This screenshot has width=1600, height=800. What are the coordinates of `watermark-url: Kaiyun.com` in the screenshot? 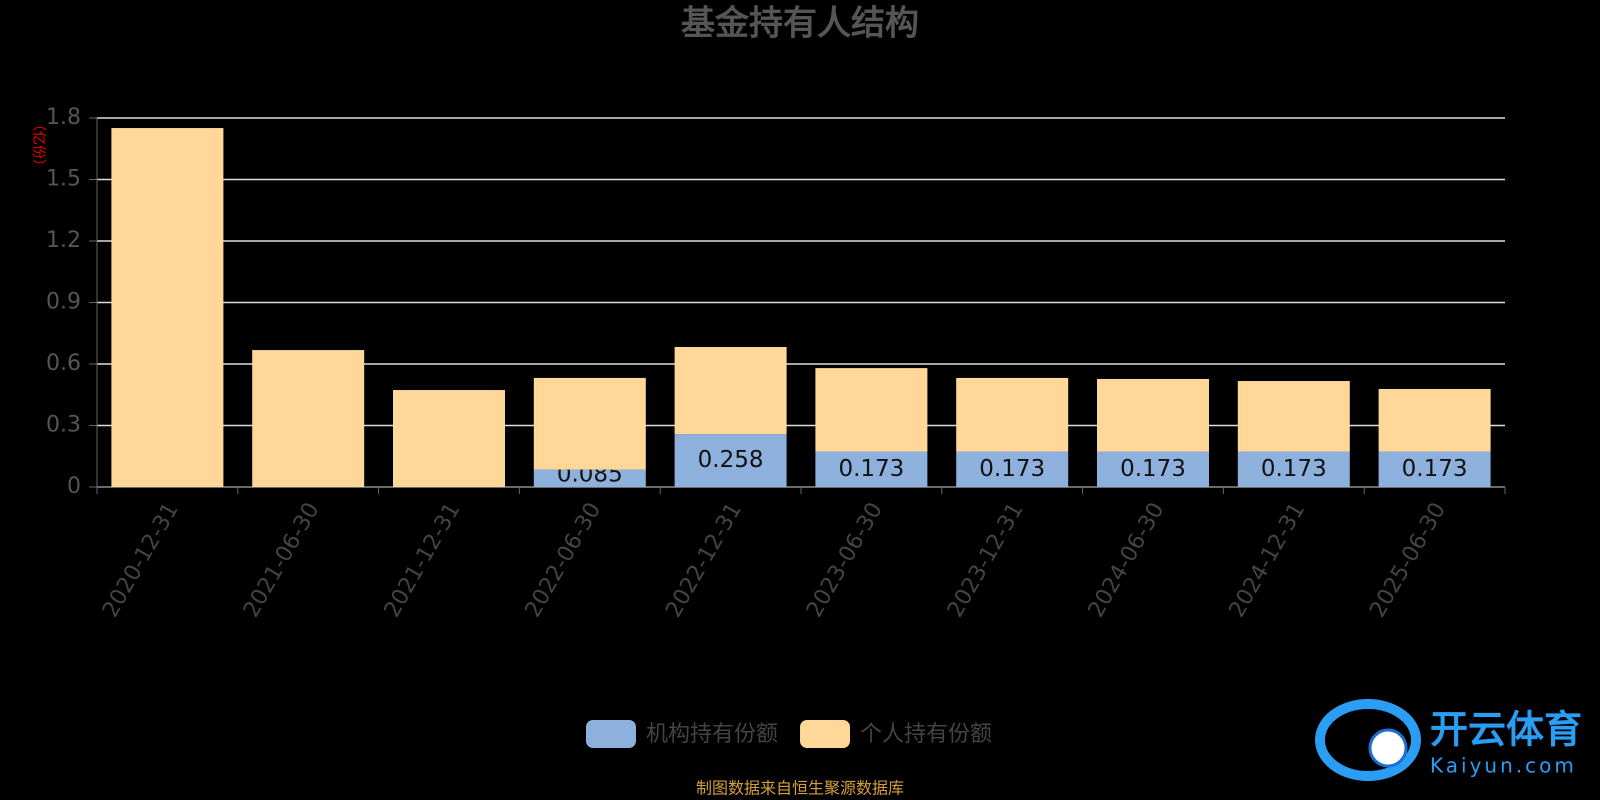 It's located at (1503, 766).